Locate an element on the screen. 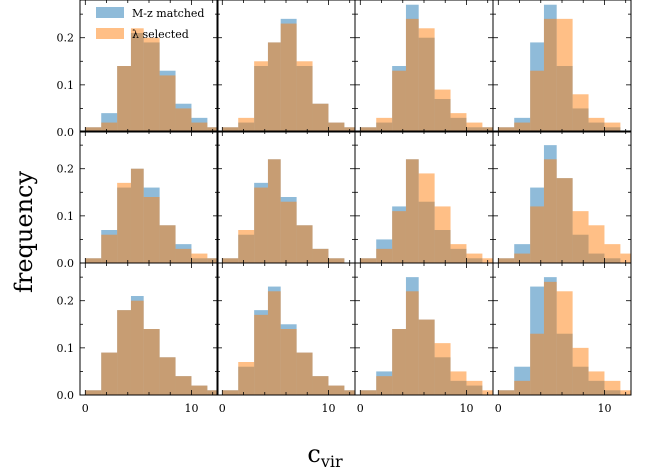 The image size is (654, 471). panel-r1-c1: 0.0 0.1 0.2 is located at coordinates (138, 69).